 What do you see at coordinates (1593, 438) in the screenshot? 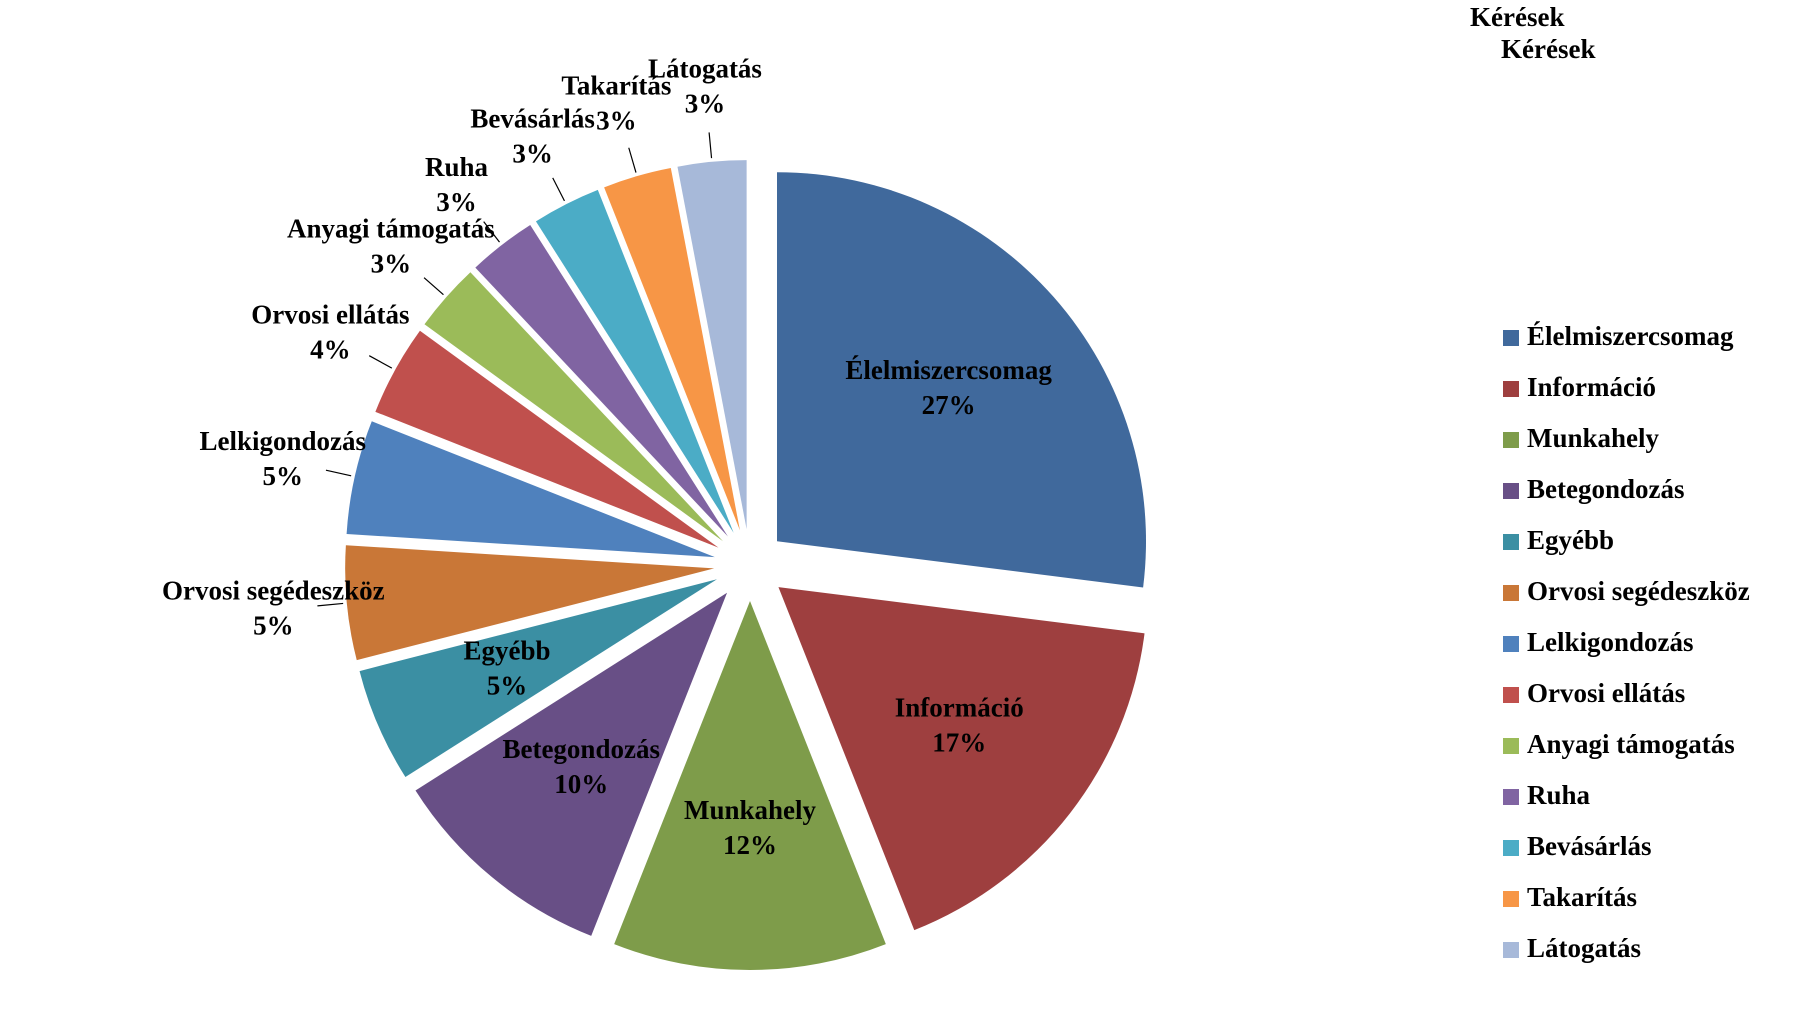
I see `legend-label: Munkahely` at bounding box center [1593, 438].